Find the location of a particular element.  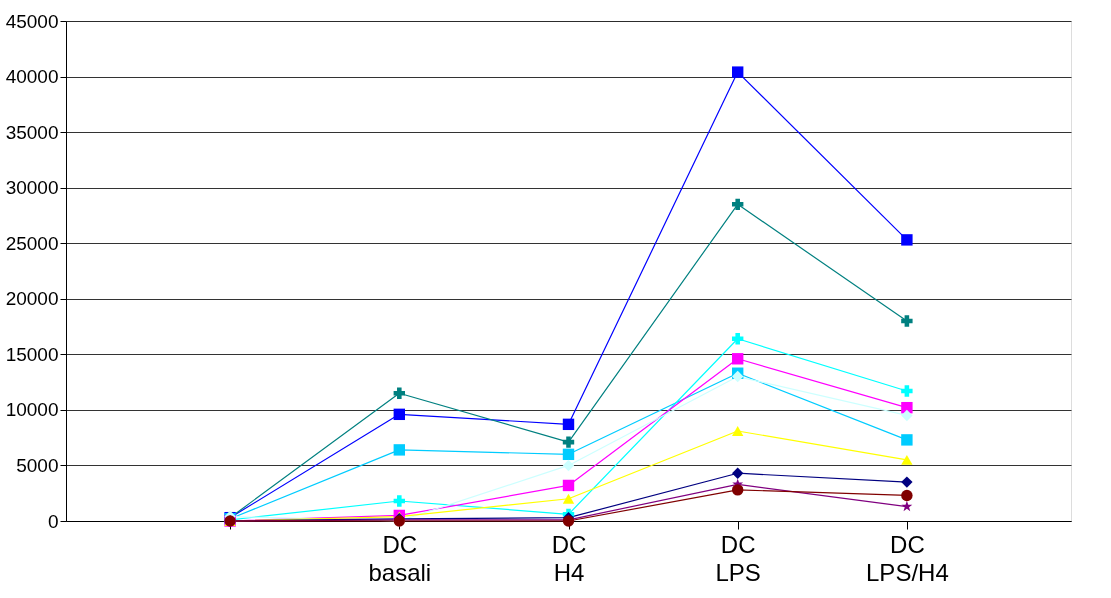

x-tick-label: DC LPS is located at coordinates (738, 558).